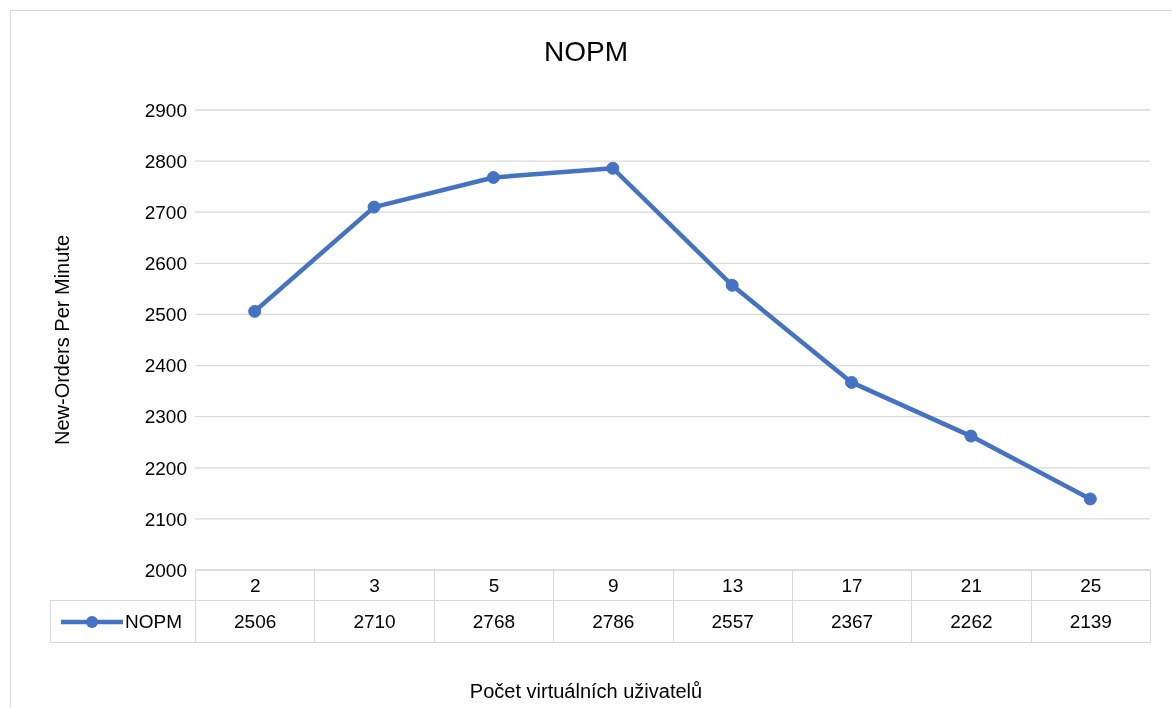 This screenshot has width=1172, height=708. I want to click on x-tick-label: 5, so click(494, 585).